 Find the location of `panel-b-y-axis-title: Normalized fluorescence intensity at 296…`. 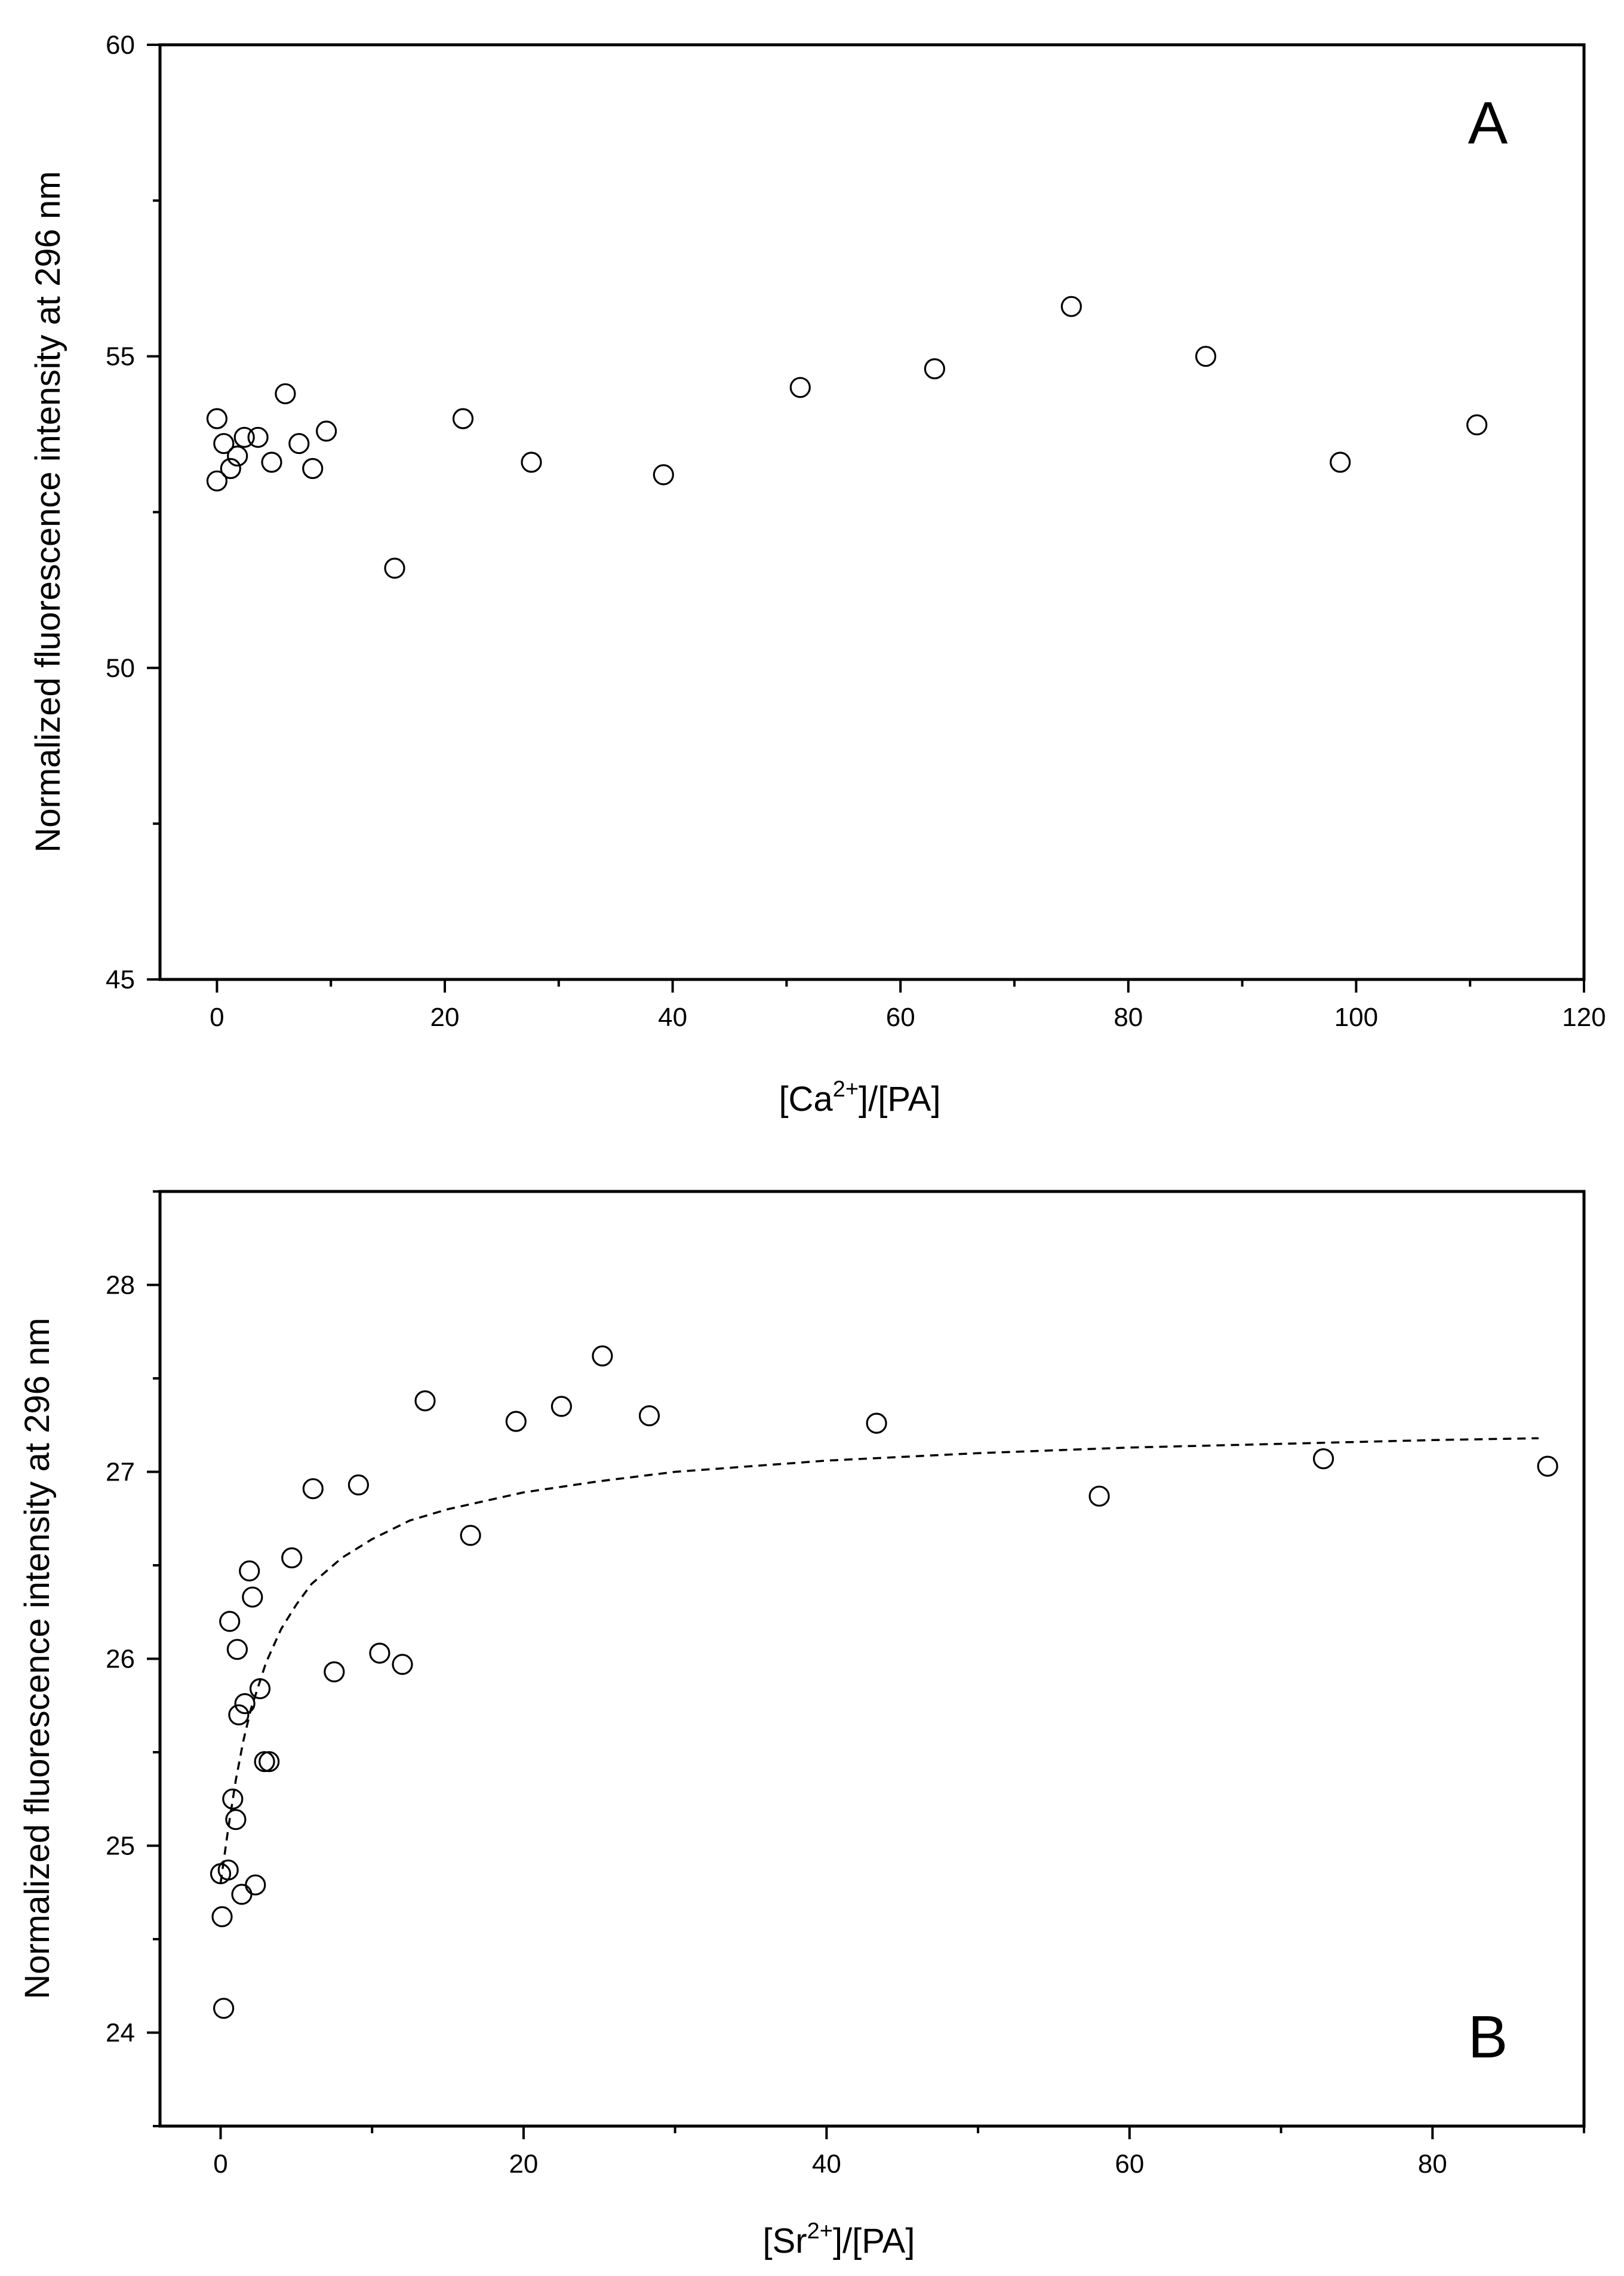

panel-b-y-axis-title: Normalized fluorescence intensity at 296… is located at coordinates (37, 1658).